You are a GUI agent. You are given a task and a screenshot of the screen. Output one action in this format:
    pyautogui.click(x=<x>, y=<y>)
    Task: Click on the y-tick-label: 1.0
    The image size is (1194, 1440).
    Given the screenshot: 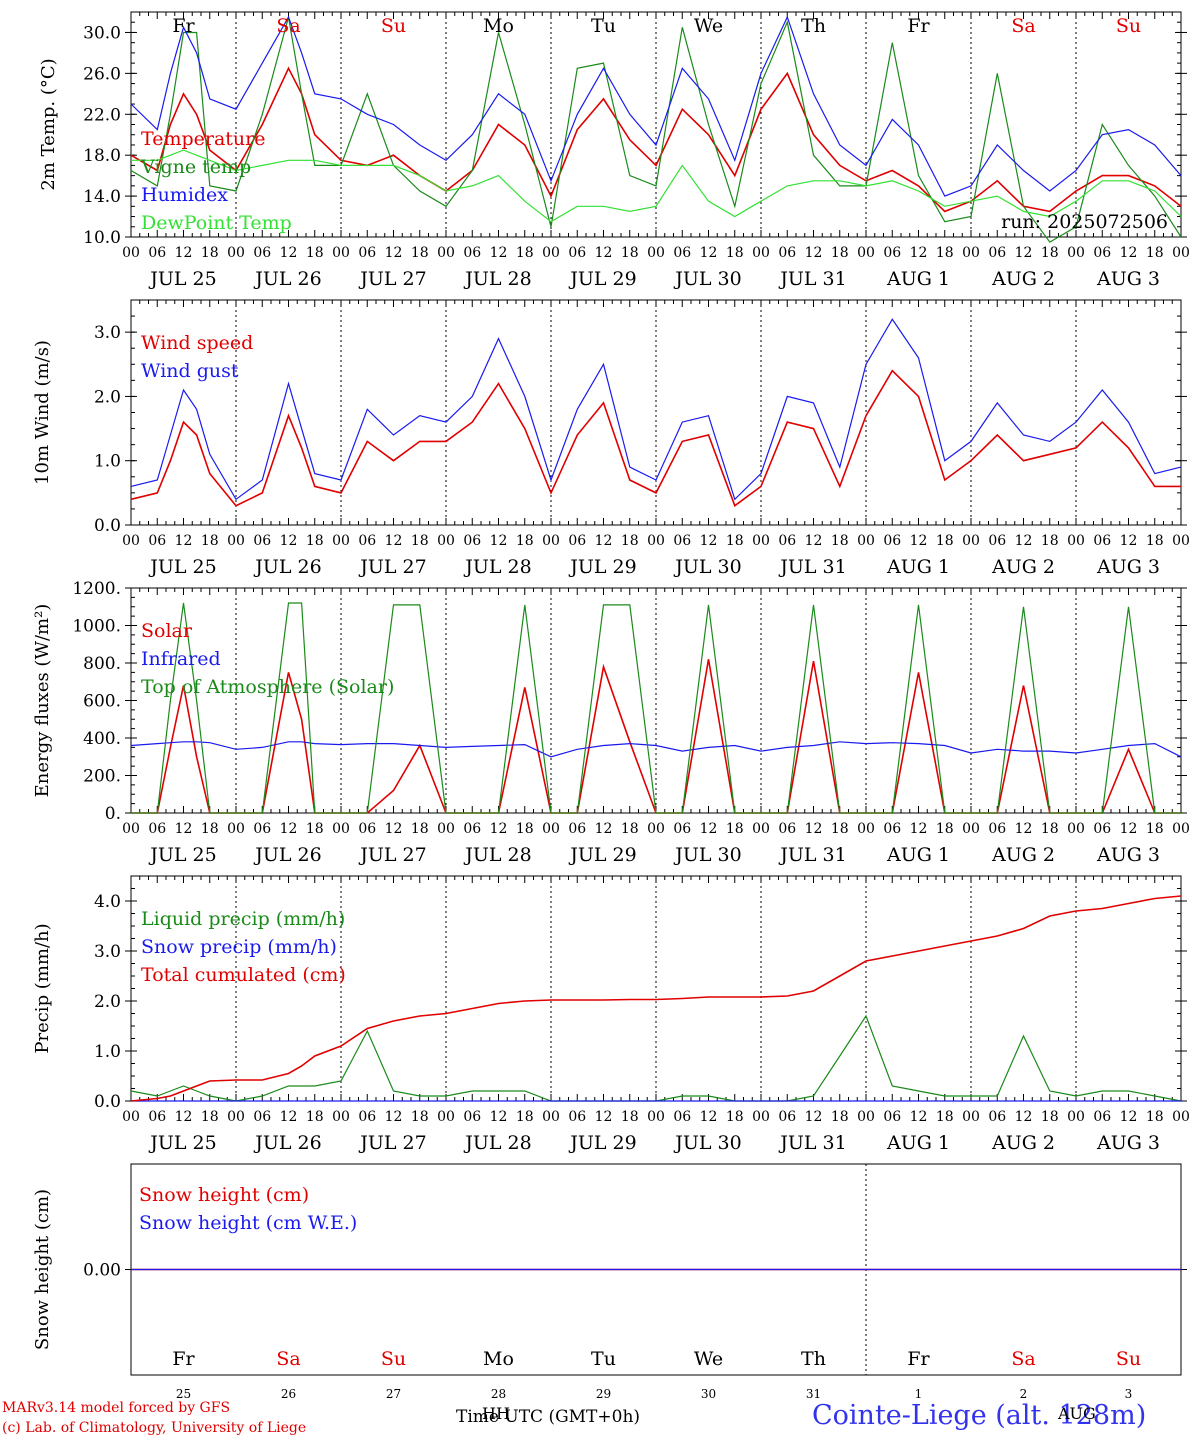 What is the action you would take?
    pyautogui.click(x=107, y=1052)
    